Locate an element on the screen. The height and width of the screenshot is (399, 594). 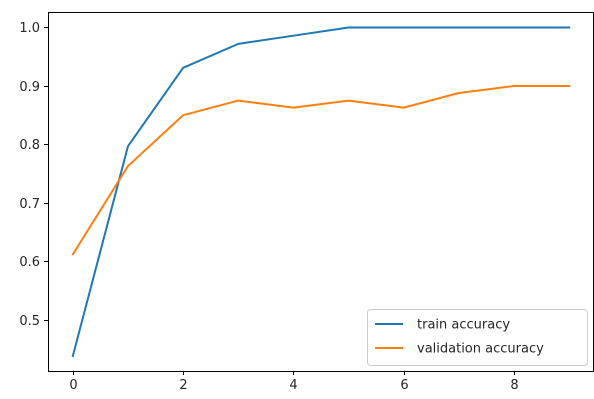
legend-label-0: train accuracy is located at coordinates (463, 325).